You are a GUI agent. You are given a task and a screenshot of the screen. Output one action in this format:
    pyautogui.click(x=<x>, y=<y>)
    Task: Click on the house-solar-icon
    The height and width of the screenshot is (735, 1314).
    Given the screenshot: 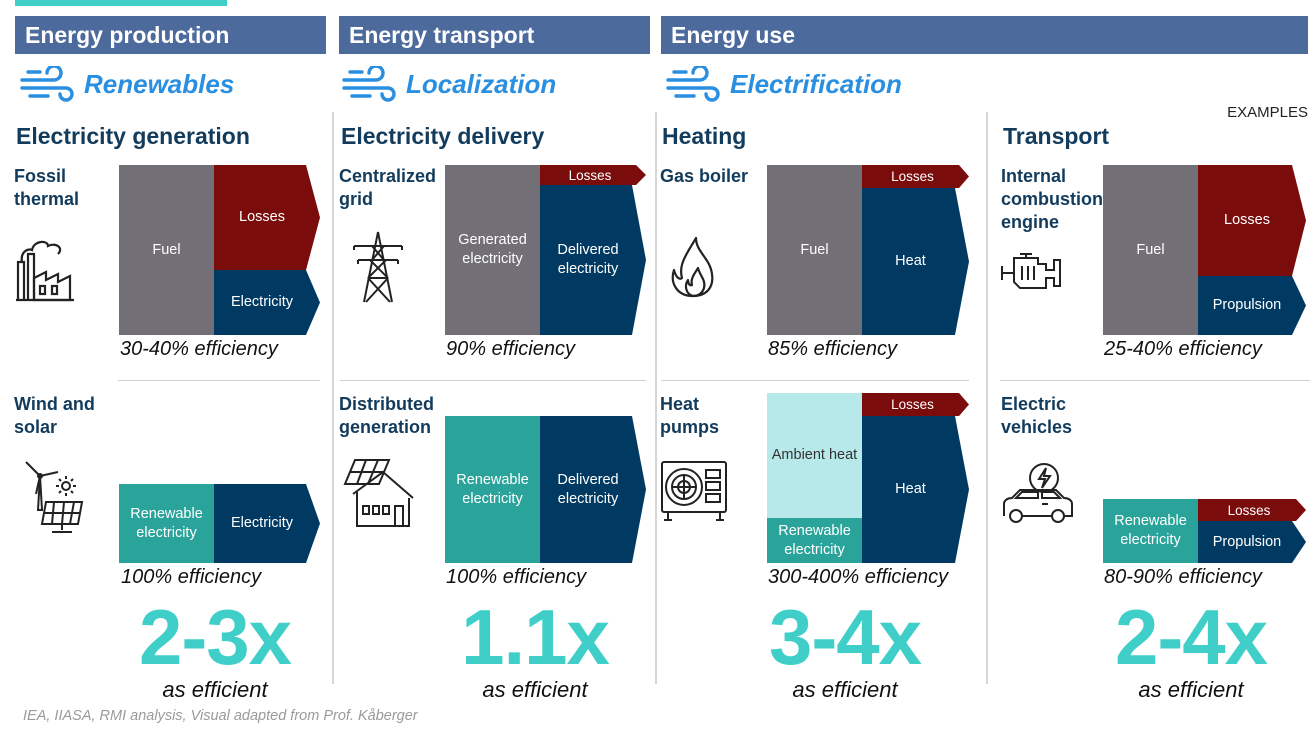 What is the action you would take?
    pyautogui.click(x=378, y=493)
    